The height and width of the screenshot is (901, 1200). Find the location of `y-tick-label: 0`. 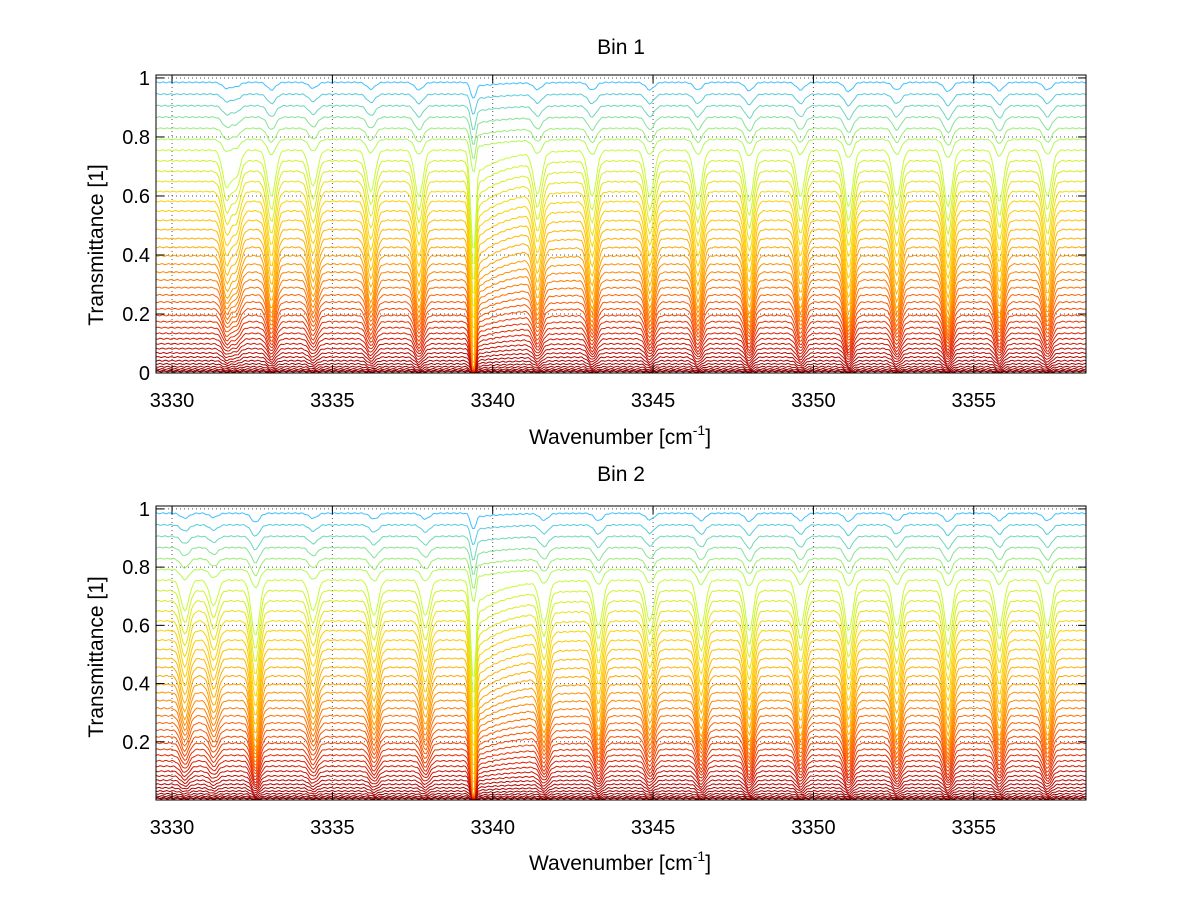

y-tick-label: 0 is located at coordinates (144, 374).